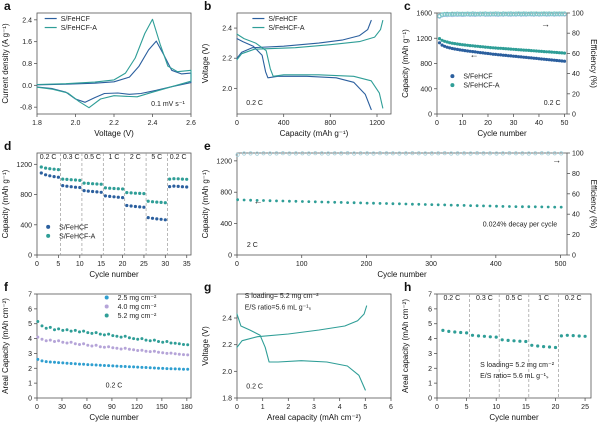 This screenshot has height=424, width=600. I want to click on x-tick-label: 200, so click(367, 264).